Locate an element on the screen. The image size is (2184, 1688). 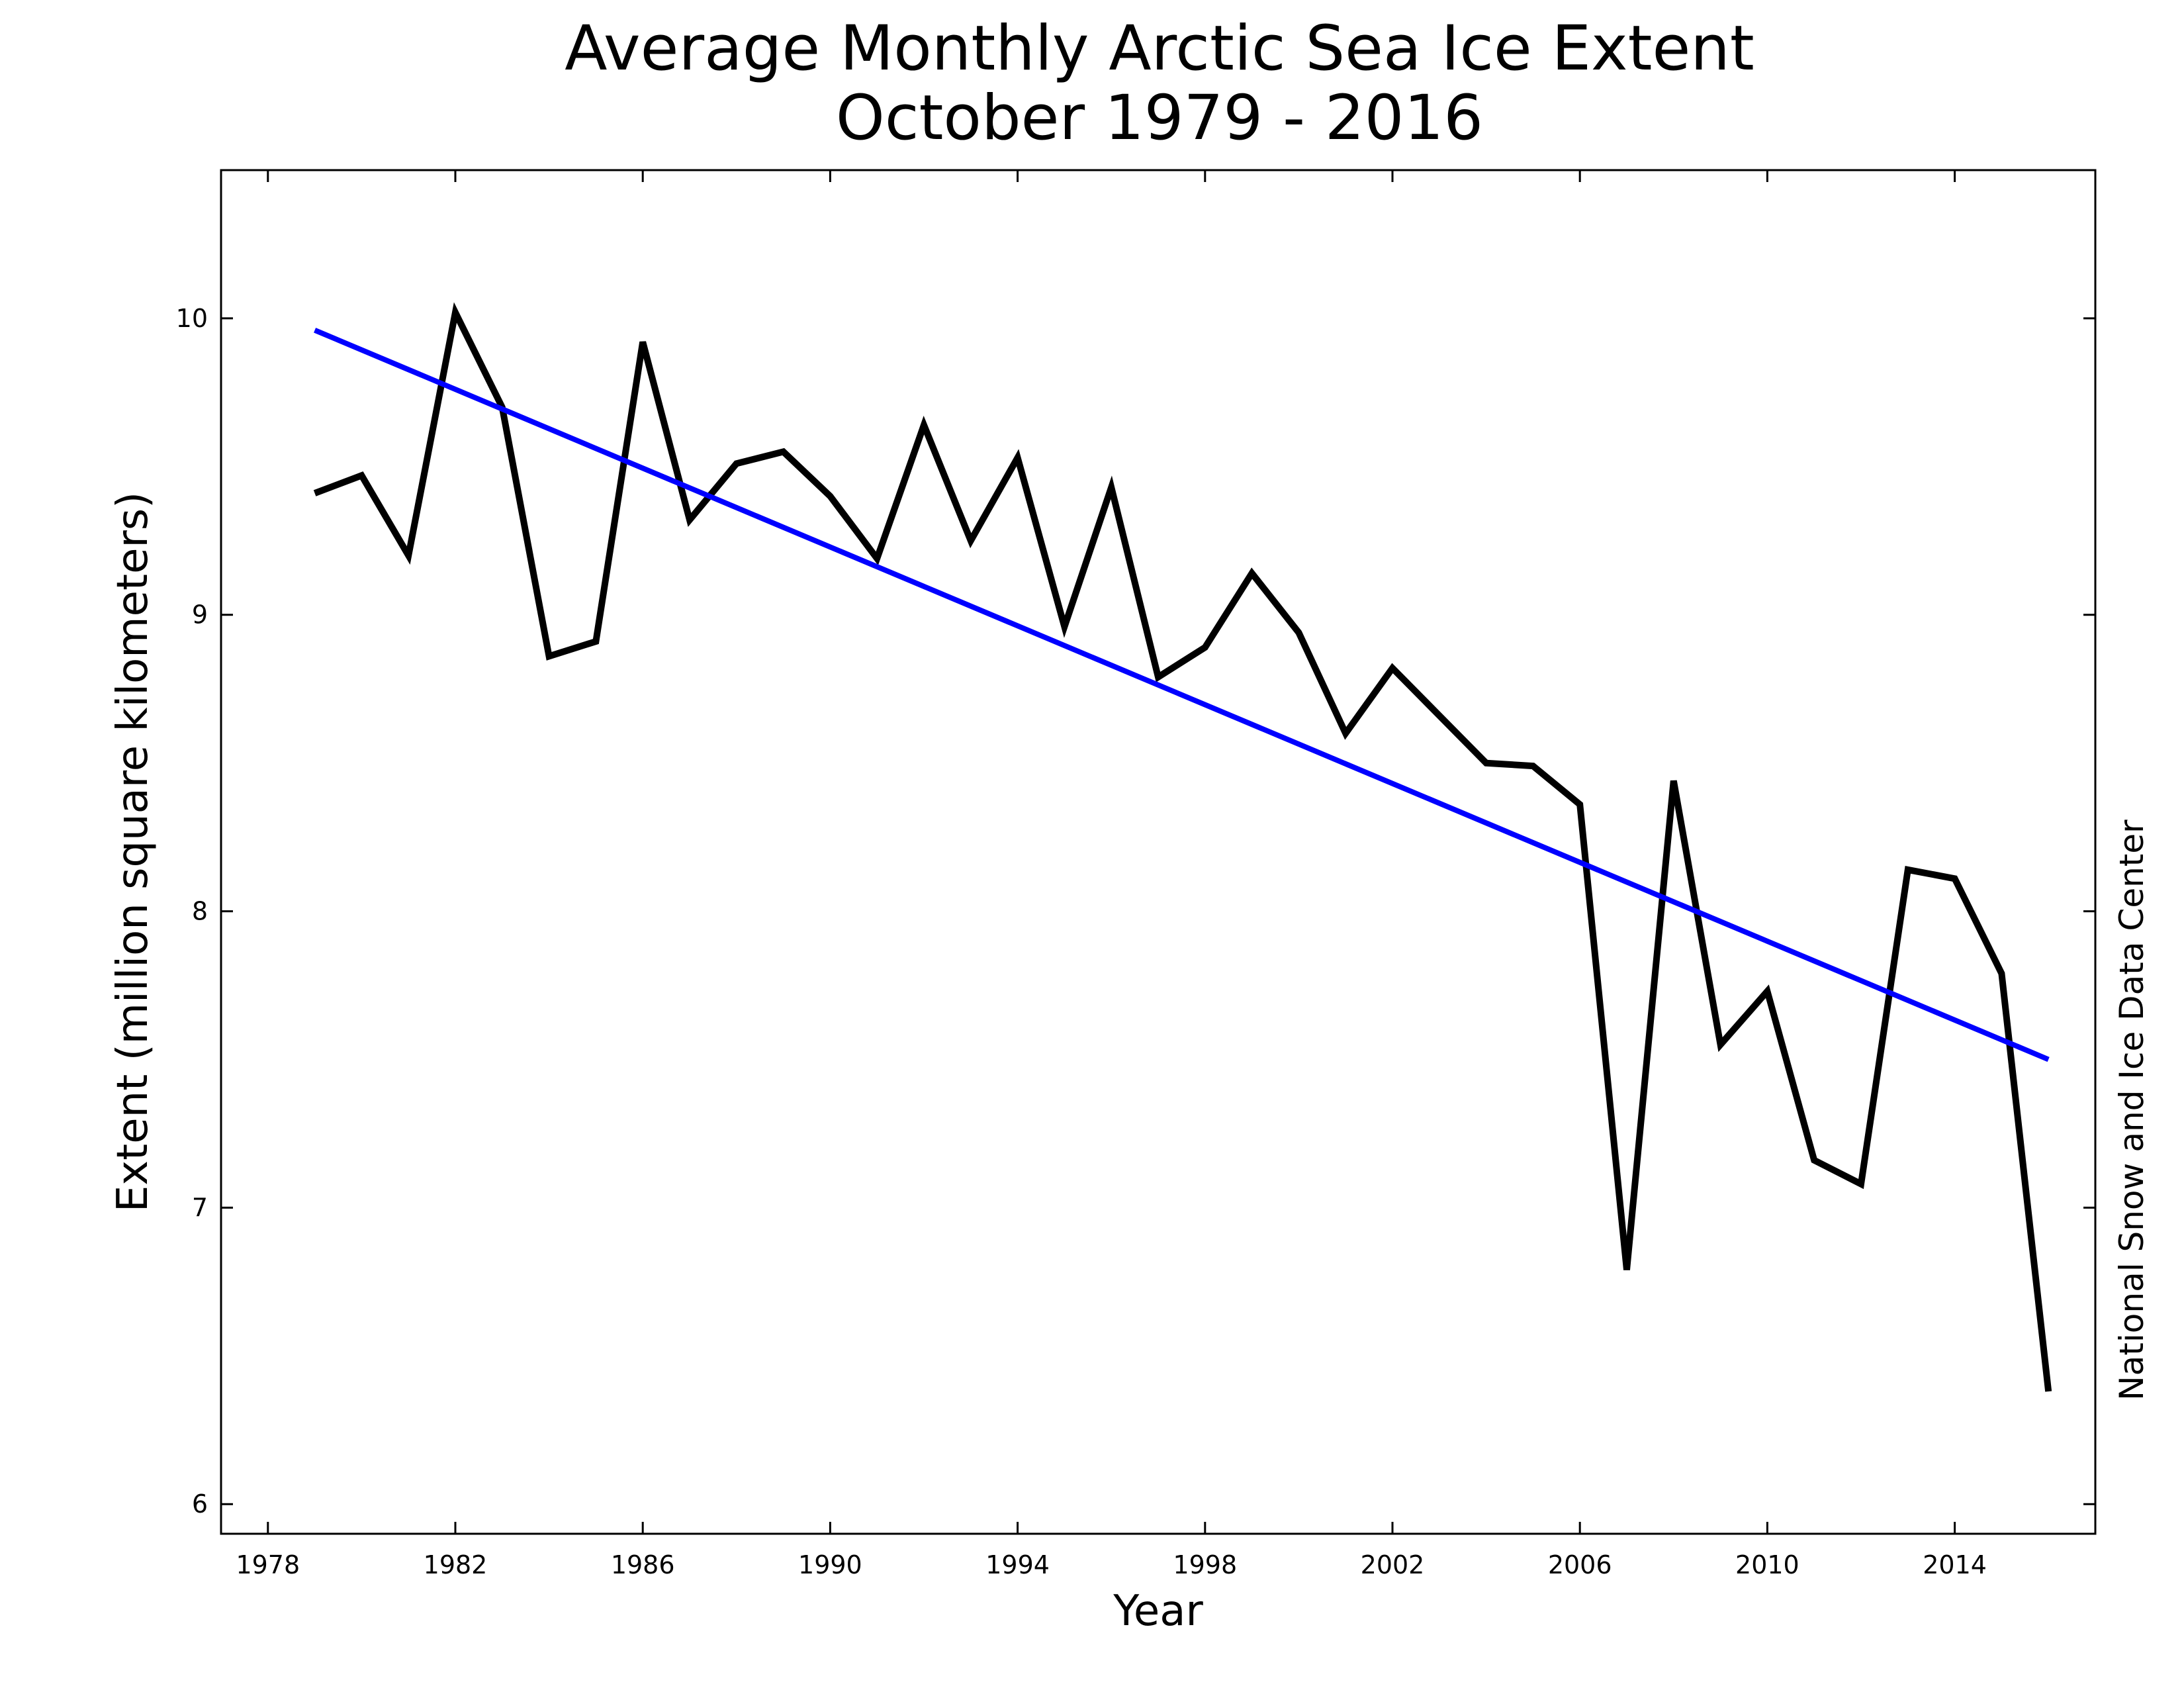
x-tick-label: 1998 is located at coordinates (1205, 1564).